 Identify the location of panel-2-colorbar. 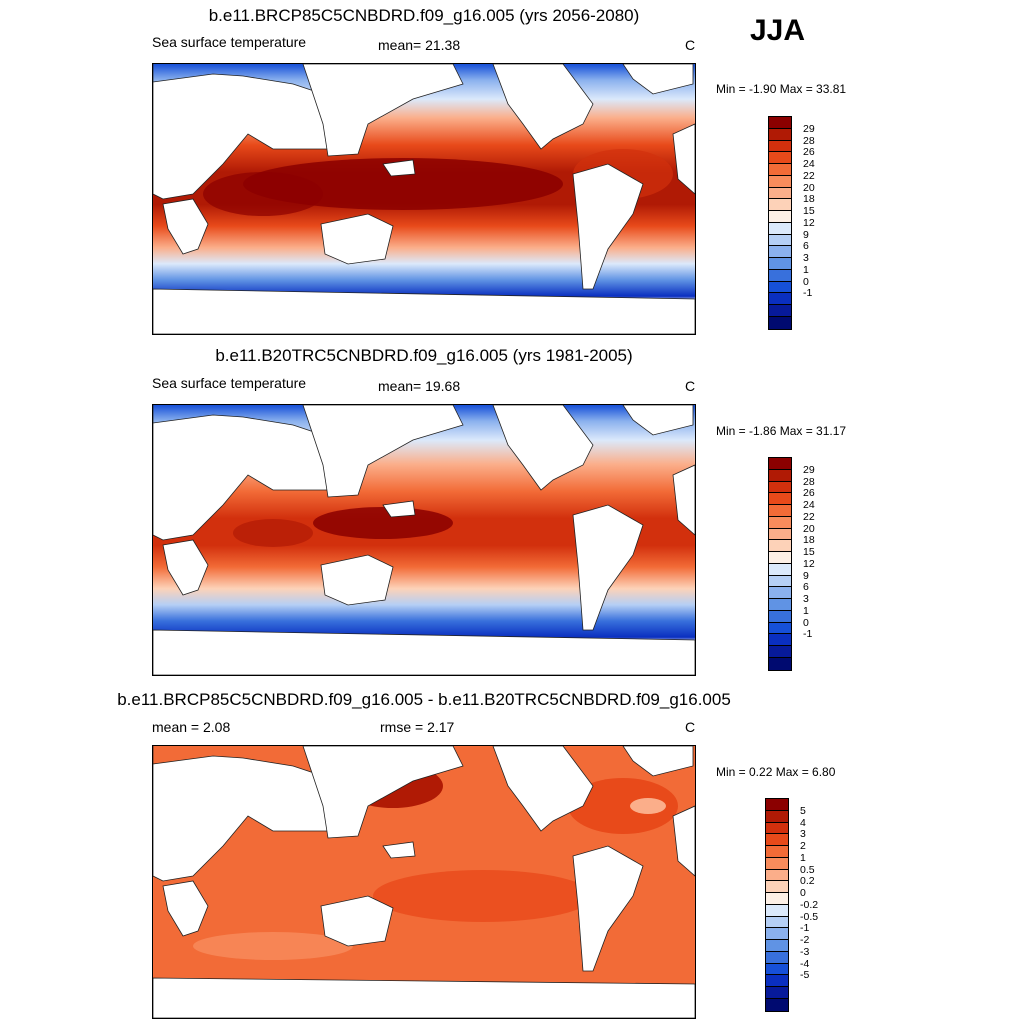
(780, 564).